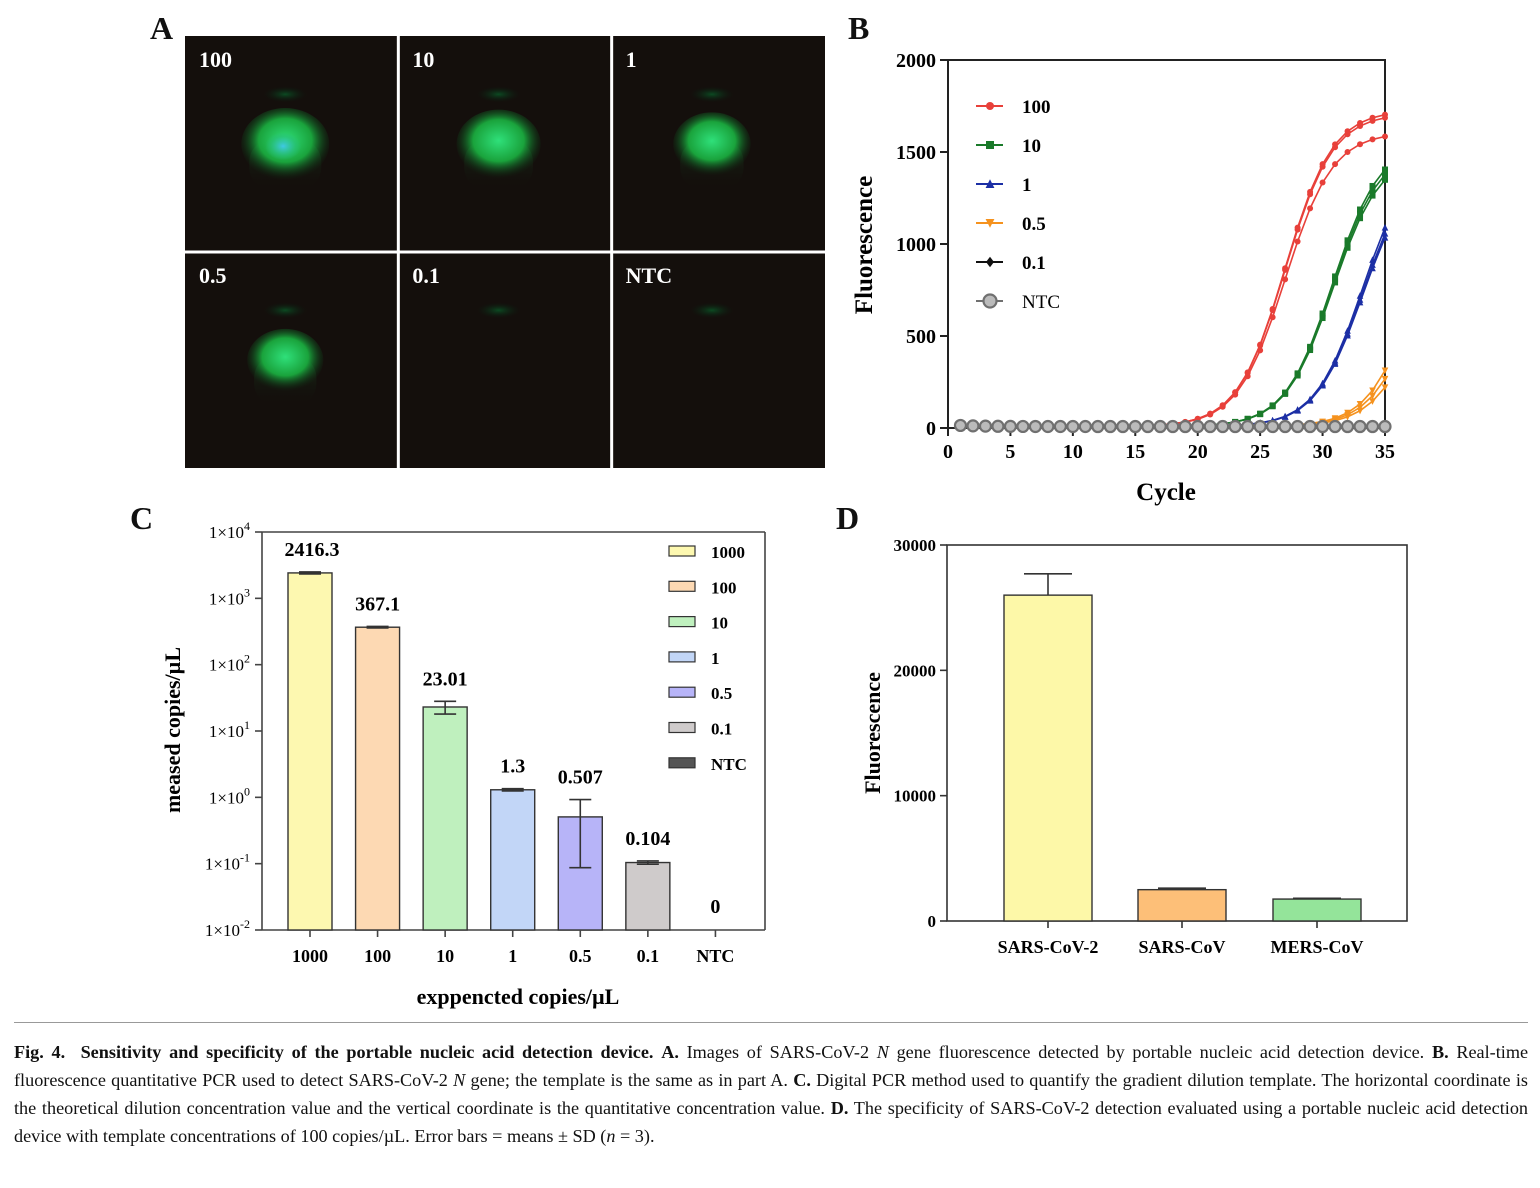 This screenshot has height=1188, width=1540. What do you see at coordinates (247, 659) in the screenshot?
I see `y-tick-exponent: 2` at bounding box center [247, 659].